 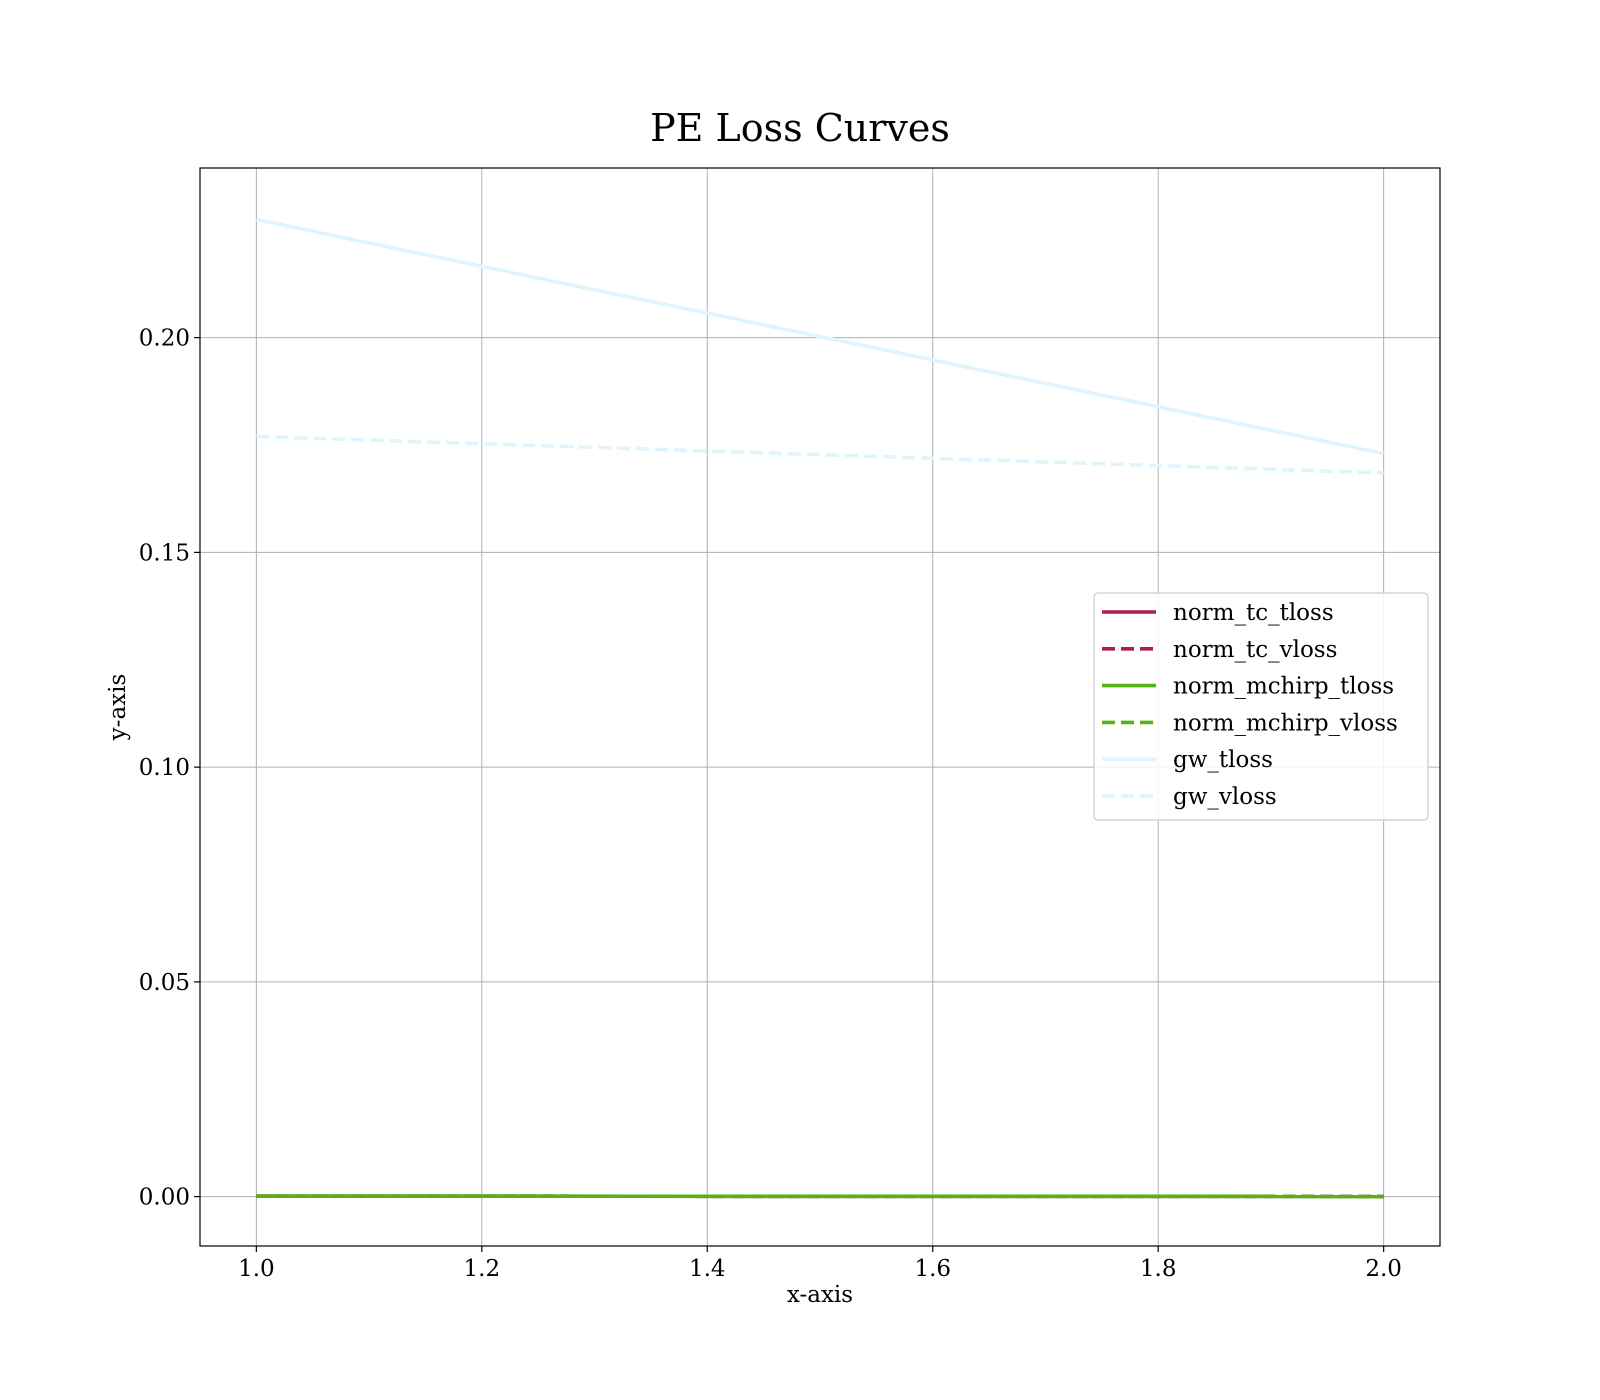 What do you see at coordinates (820, 1295) in the screenshot?
I see `x-axis-label: x-axis` at bounding box center [820, 1295].